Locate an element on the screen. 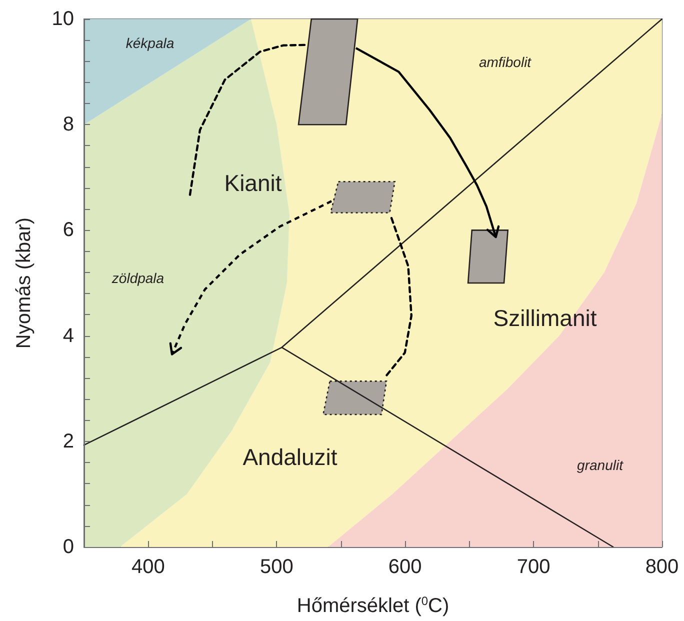 The height and width of the screenshot is (621, 684). annotation: granulit is located at coordinates (600, 465).